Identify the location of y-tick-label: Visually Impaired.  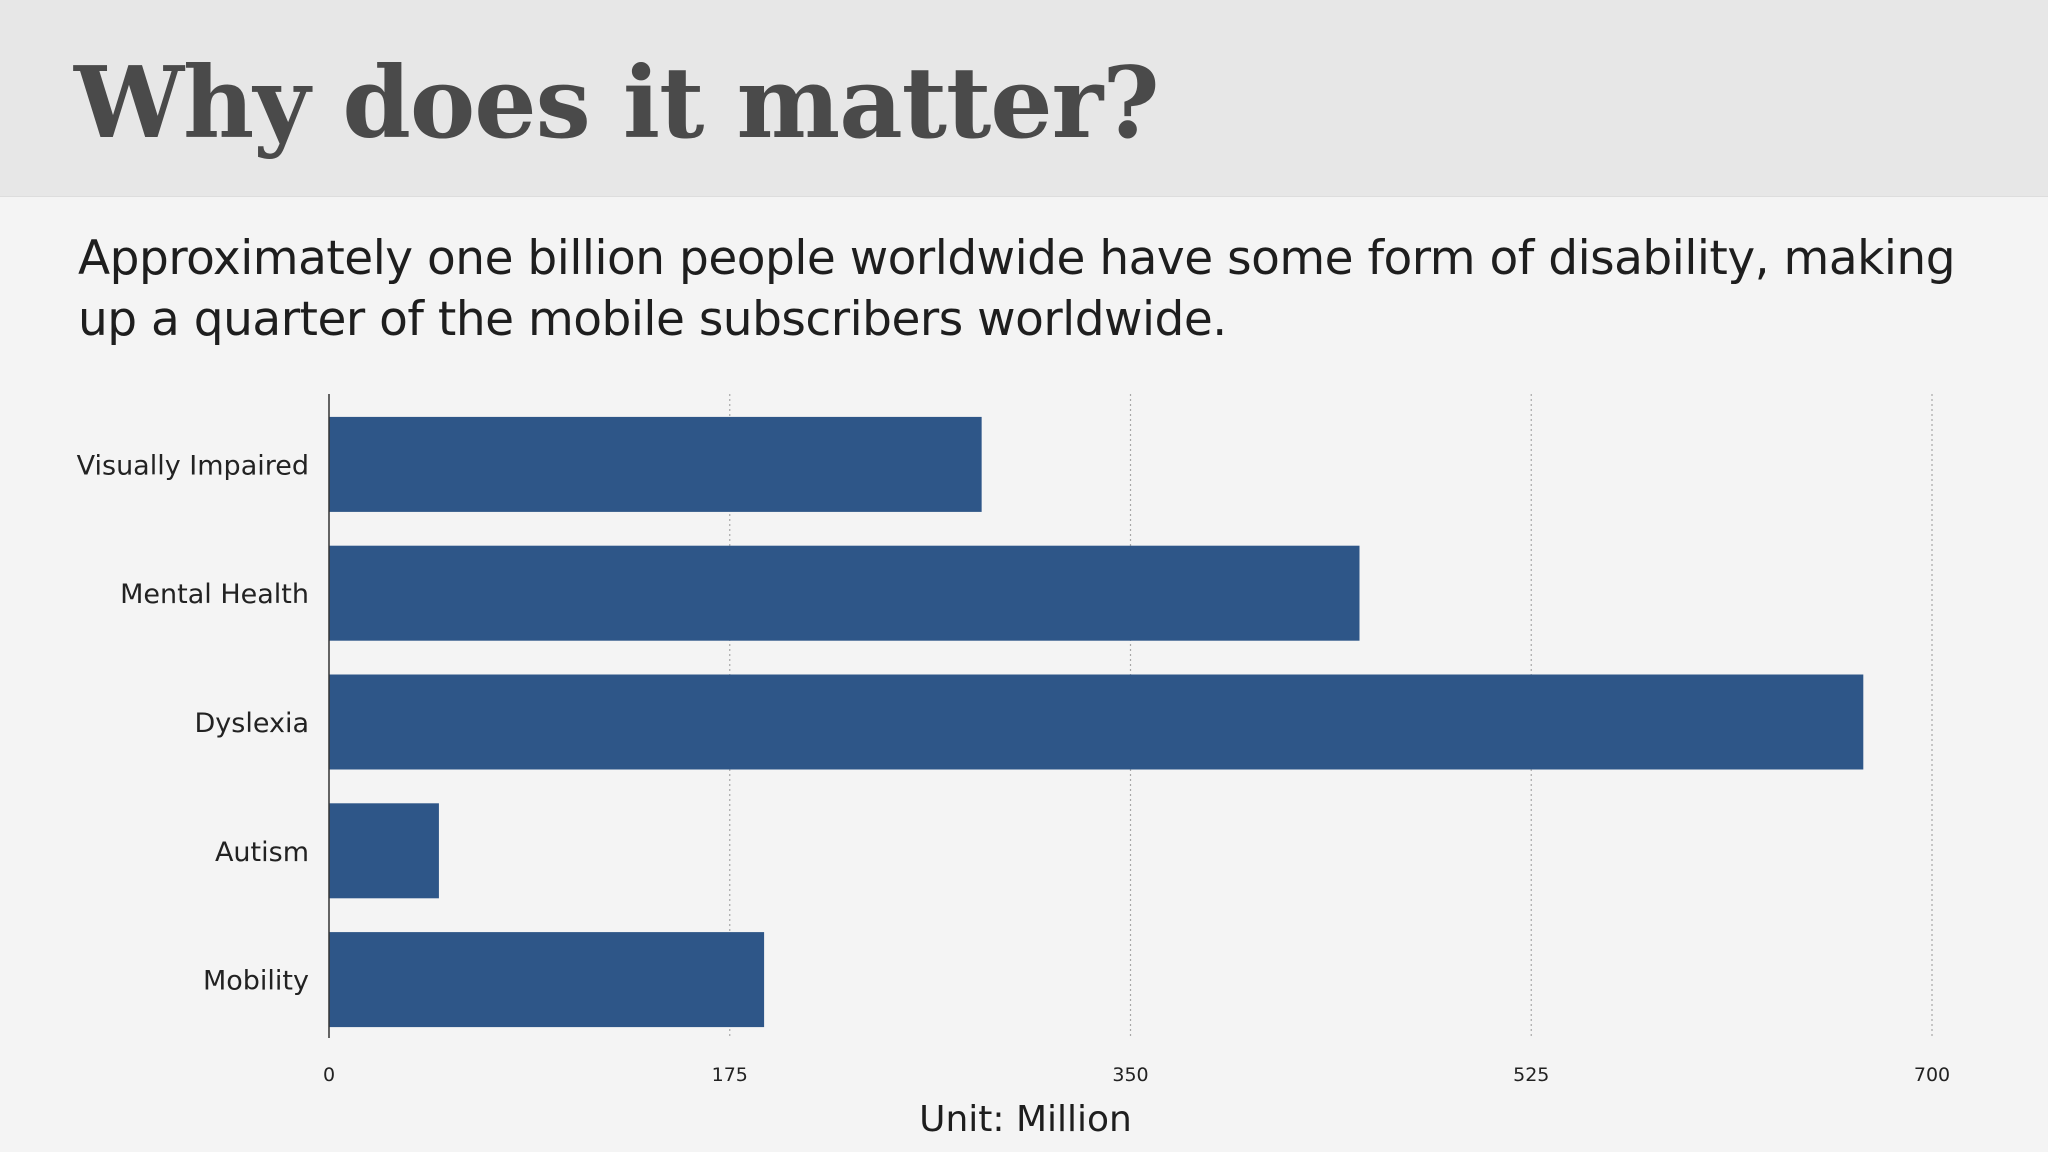
(193, 465).